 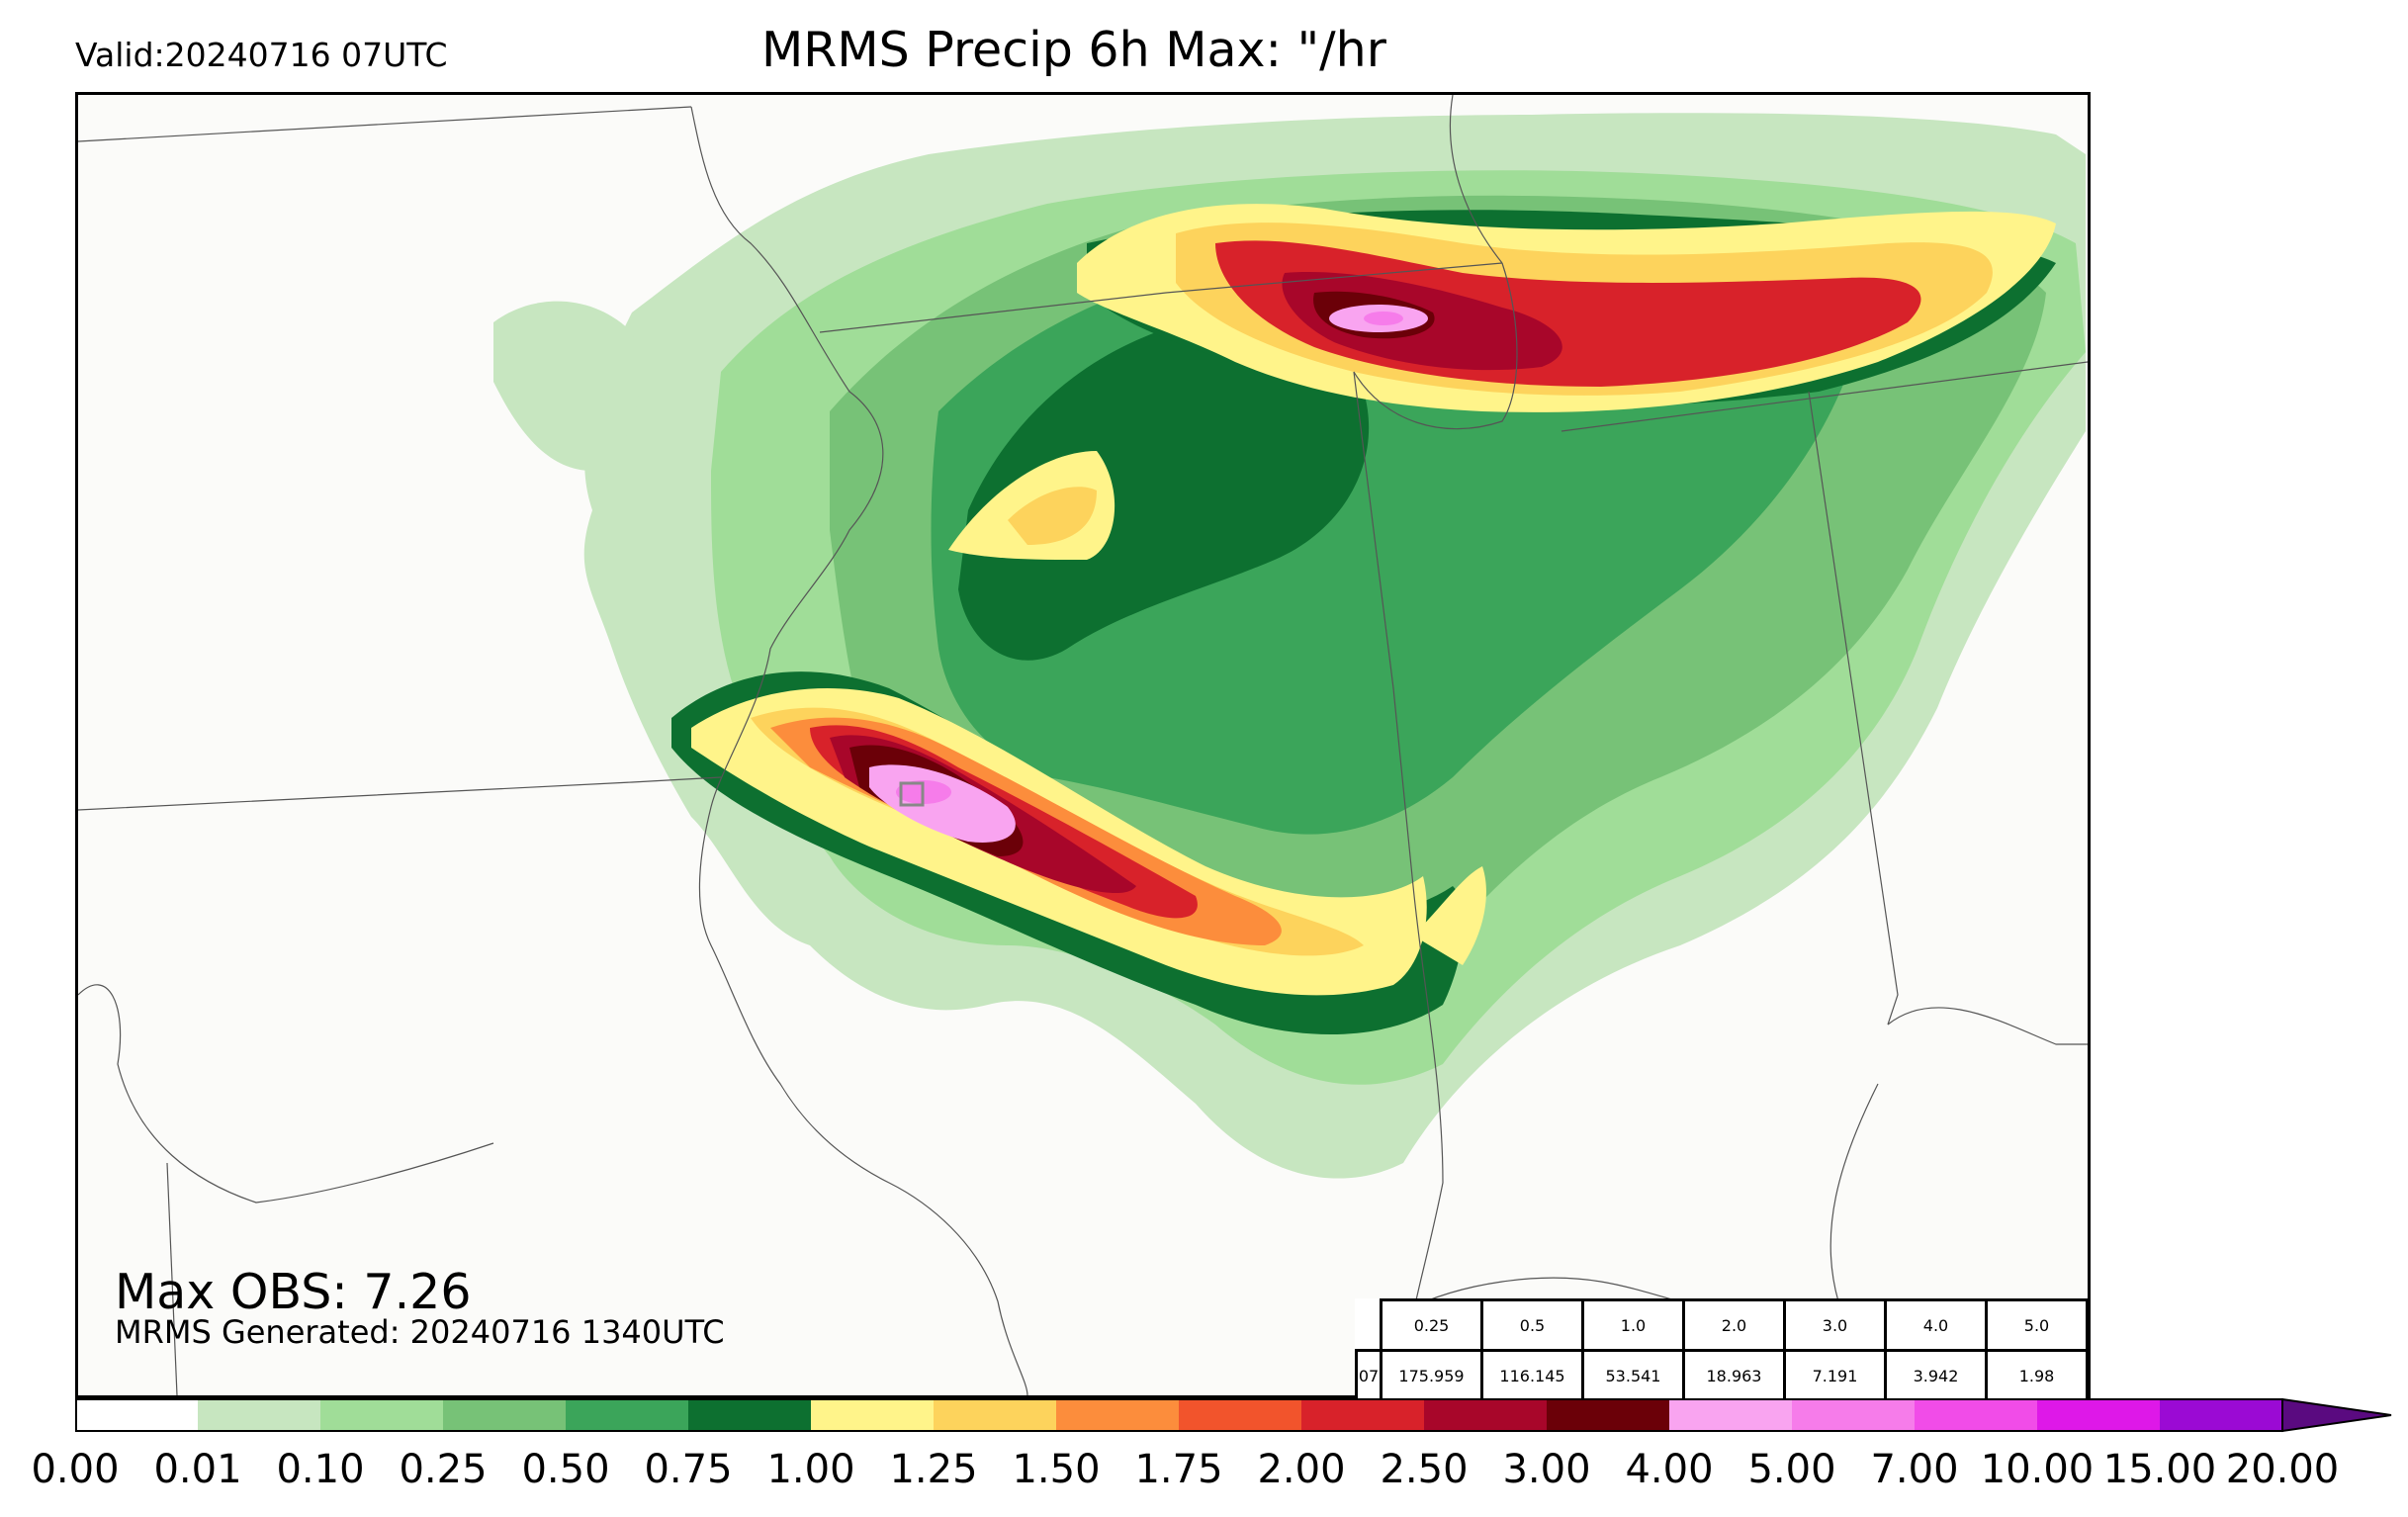 What do you see at coordinates (1056, 1469) in the screenshot?
I see `colorbar-tick-label: 1.50` at bounding box center [1056, 1469].